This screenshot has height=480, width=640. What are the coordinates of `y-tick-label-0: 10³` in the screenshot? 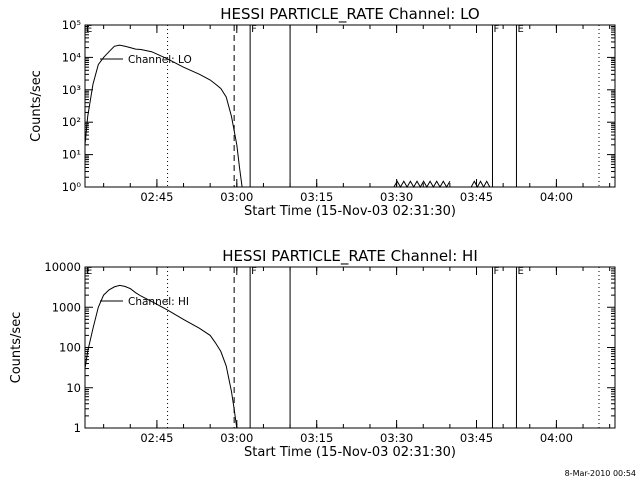 It's located at (72, 90).